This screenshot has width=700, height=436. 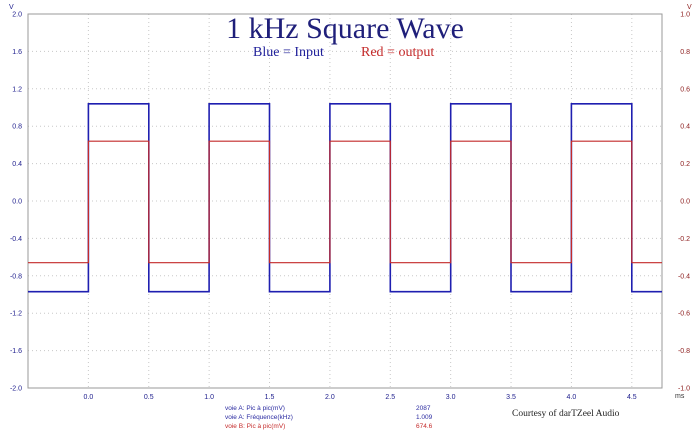 What do you see at coordinates (680, 396) in the screenshot?
I see `x-axis-unit: ms` at bounding box center [680, 396].